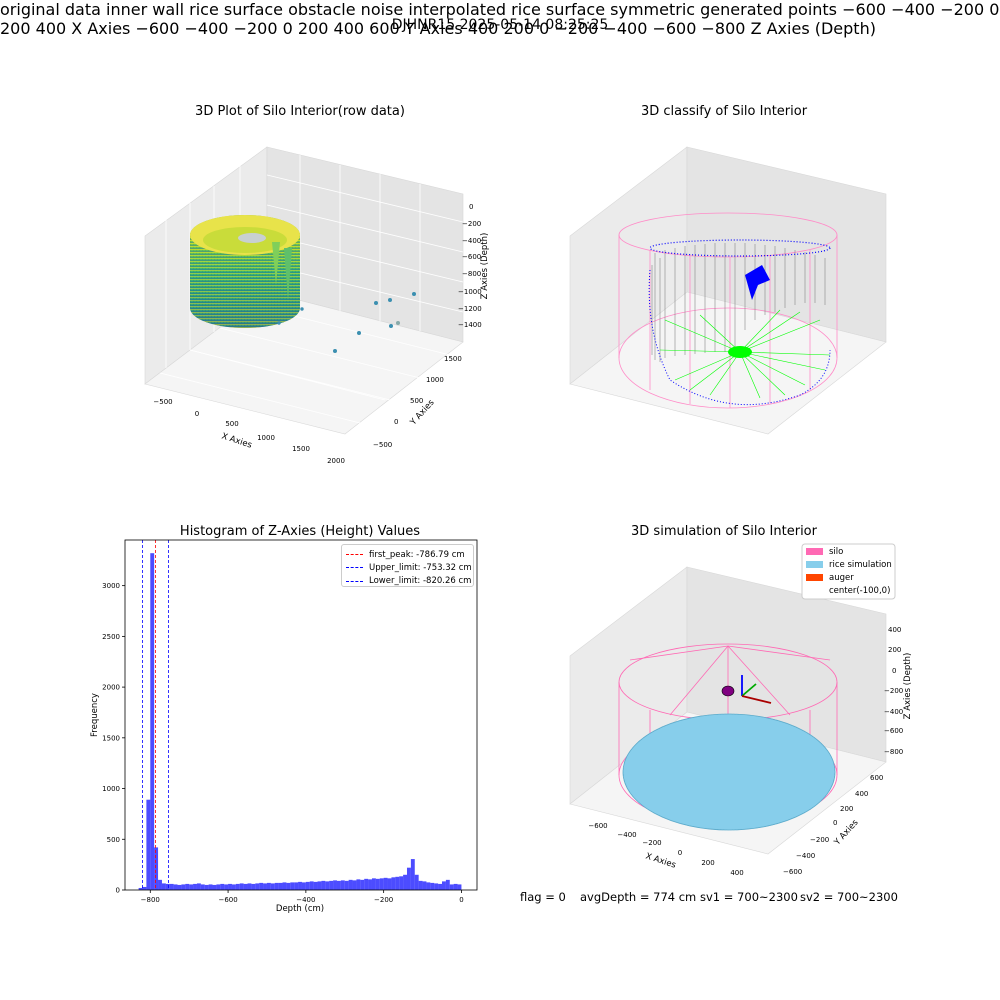  What do you see at coordinates (113, 738) in the screenshot?
I see `histogram-y-ticks: 0 500 1000 1500 2000 2500 3000` at bounding box center [113, 738].